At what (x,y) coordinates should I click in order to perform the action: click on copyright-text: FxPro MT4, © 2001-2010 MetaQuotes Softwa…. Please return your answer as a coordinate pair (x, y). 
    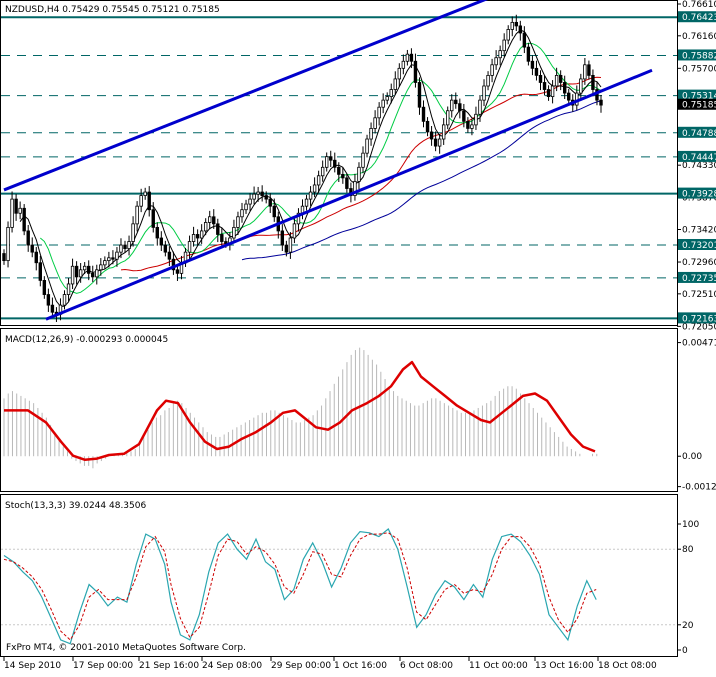
    Looking at the image, I should click on (126, 648).